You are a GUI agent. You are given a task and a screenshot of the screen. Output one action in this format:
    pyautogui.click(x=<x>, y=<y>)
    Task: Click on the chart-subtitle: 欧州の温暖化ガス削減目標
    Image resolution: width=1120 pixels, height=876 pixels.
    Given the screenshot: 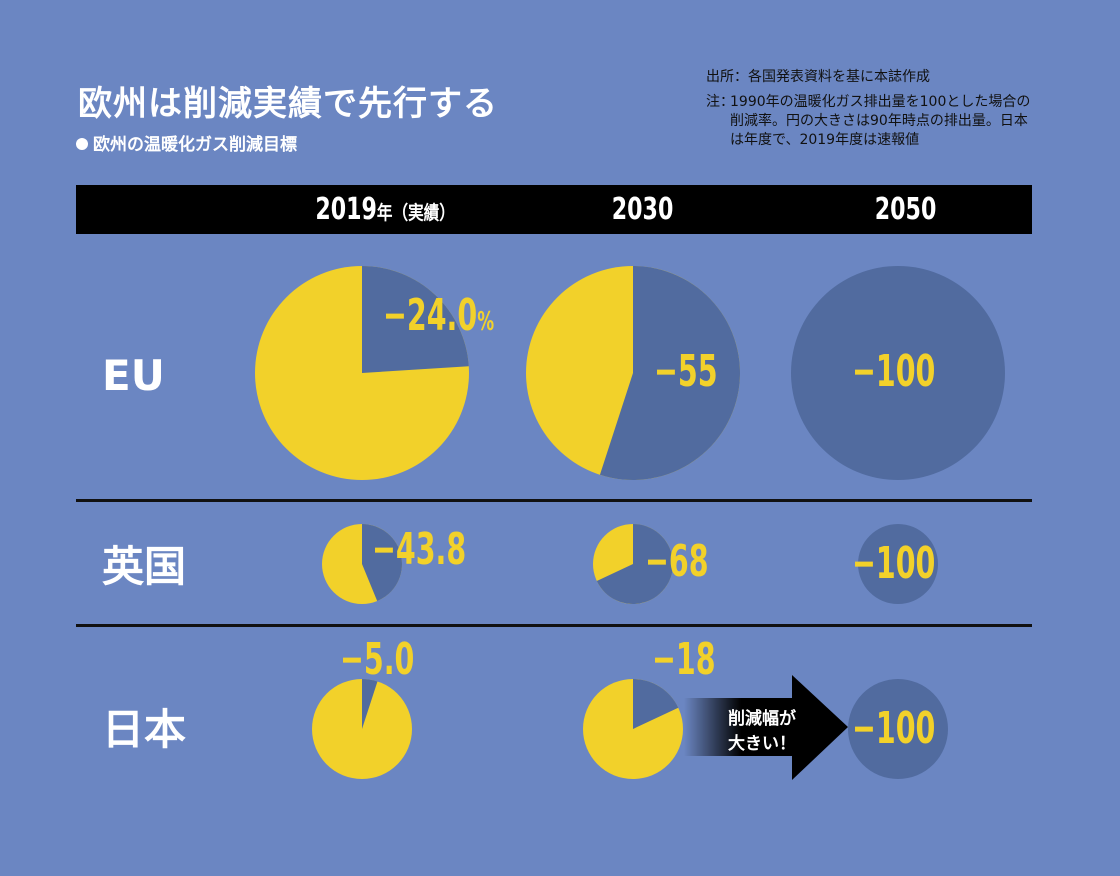 What is the action you would take?
    pyautogui.click(x=186, y=142)
    